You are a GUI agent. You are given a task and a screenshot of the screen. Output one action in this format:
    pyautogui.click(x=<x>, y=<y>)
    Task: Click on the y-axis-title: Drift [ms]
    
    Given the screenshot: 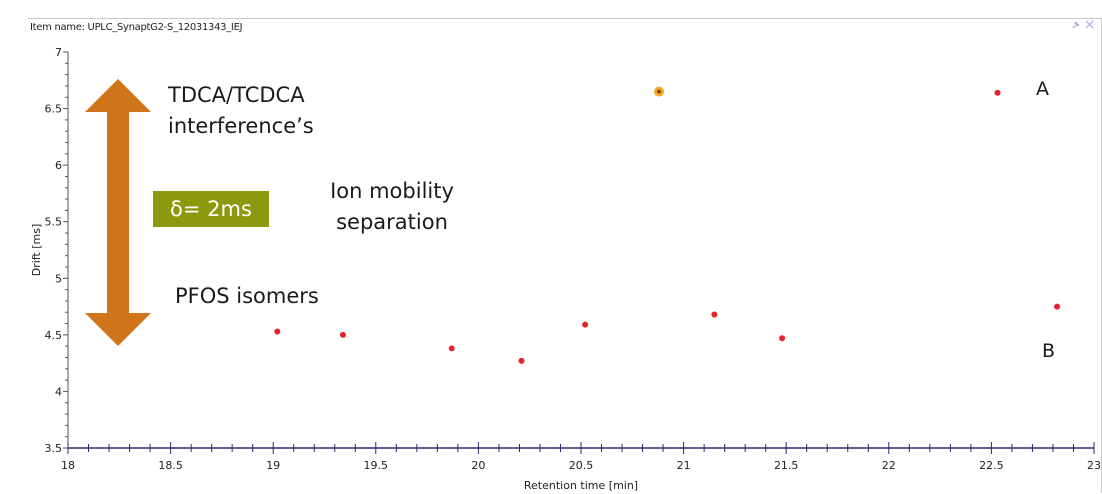 What is the action you would take?
    pyautogui.click(x=36, y=250)
    